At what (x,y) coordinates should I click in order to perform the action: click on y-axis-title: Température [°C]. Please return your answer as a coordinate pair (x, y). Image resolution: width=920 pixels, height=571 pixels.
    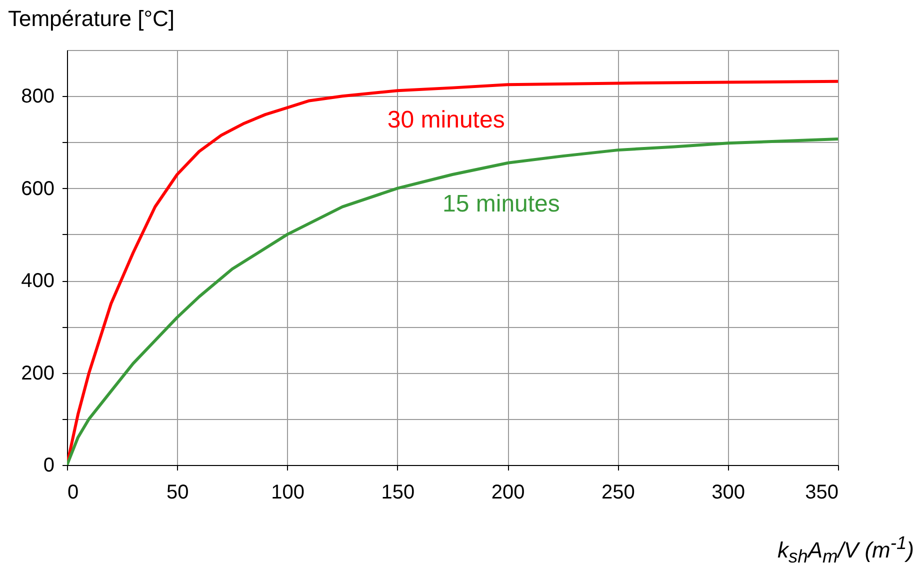
    Looking at the image, I should click on (91, 19).